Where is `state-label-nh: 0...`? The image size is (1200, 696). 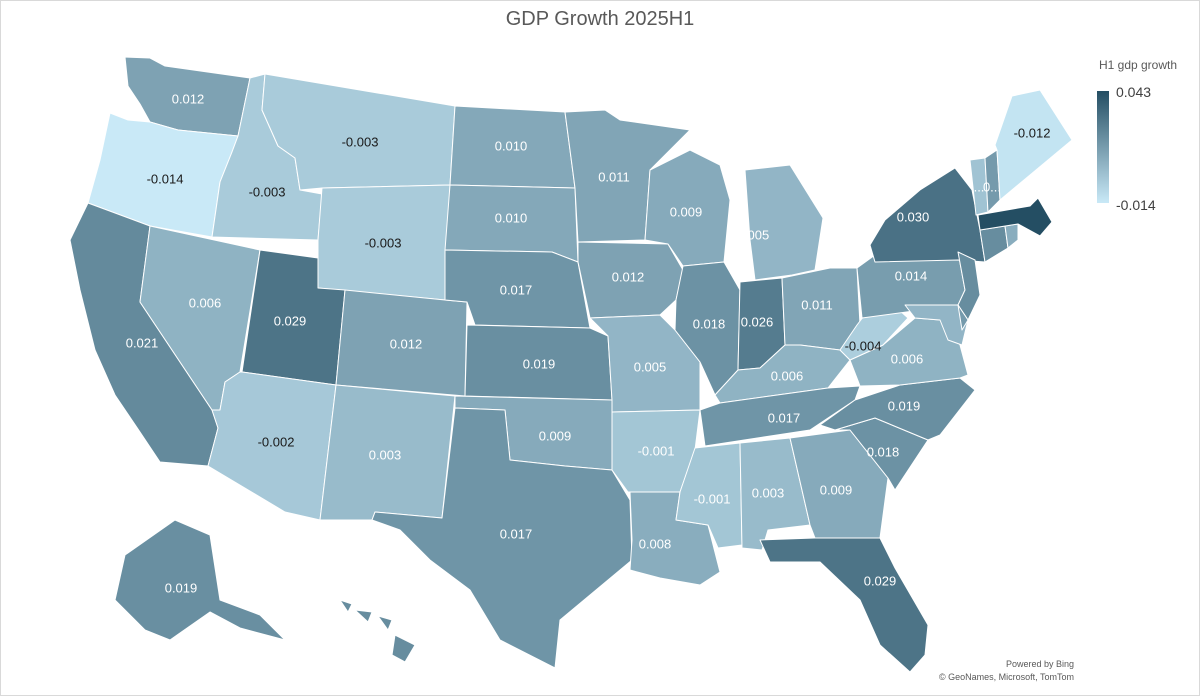 state-label-nh: 0... is located at coordinates (992, 186).